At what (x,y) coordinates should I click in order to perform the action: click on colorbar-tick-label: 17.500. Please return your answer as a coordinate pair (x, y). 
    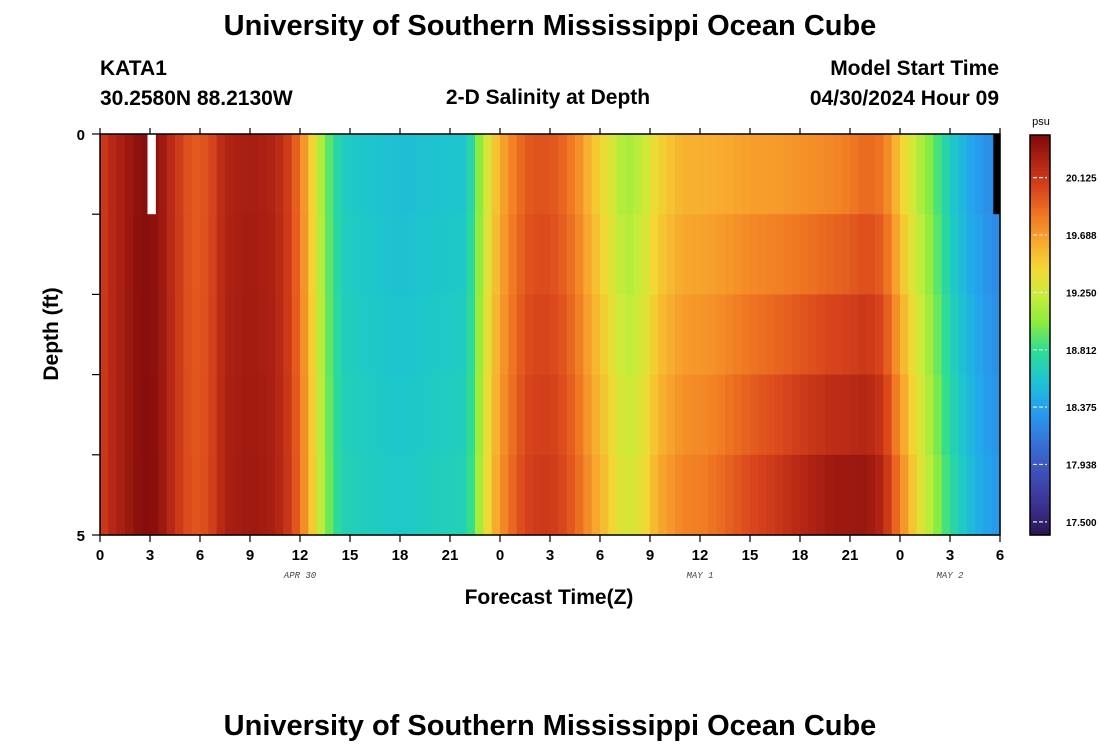
    Looking at the image, I should click on (1081, 523).